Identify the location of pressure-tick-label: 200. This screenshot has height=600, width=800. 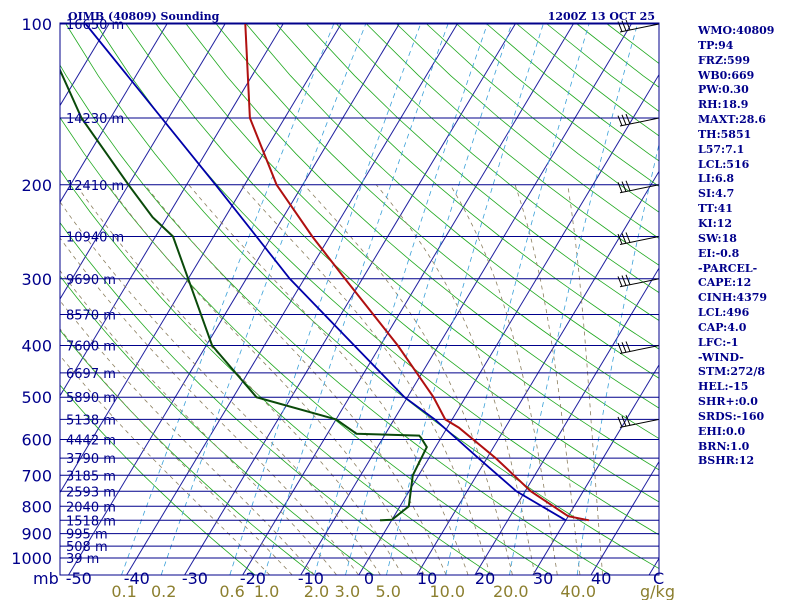
(36, 185).